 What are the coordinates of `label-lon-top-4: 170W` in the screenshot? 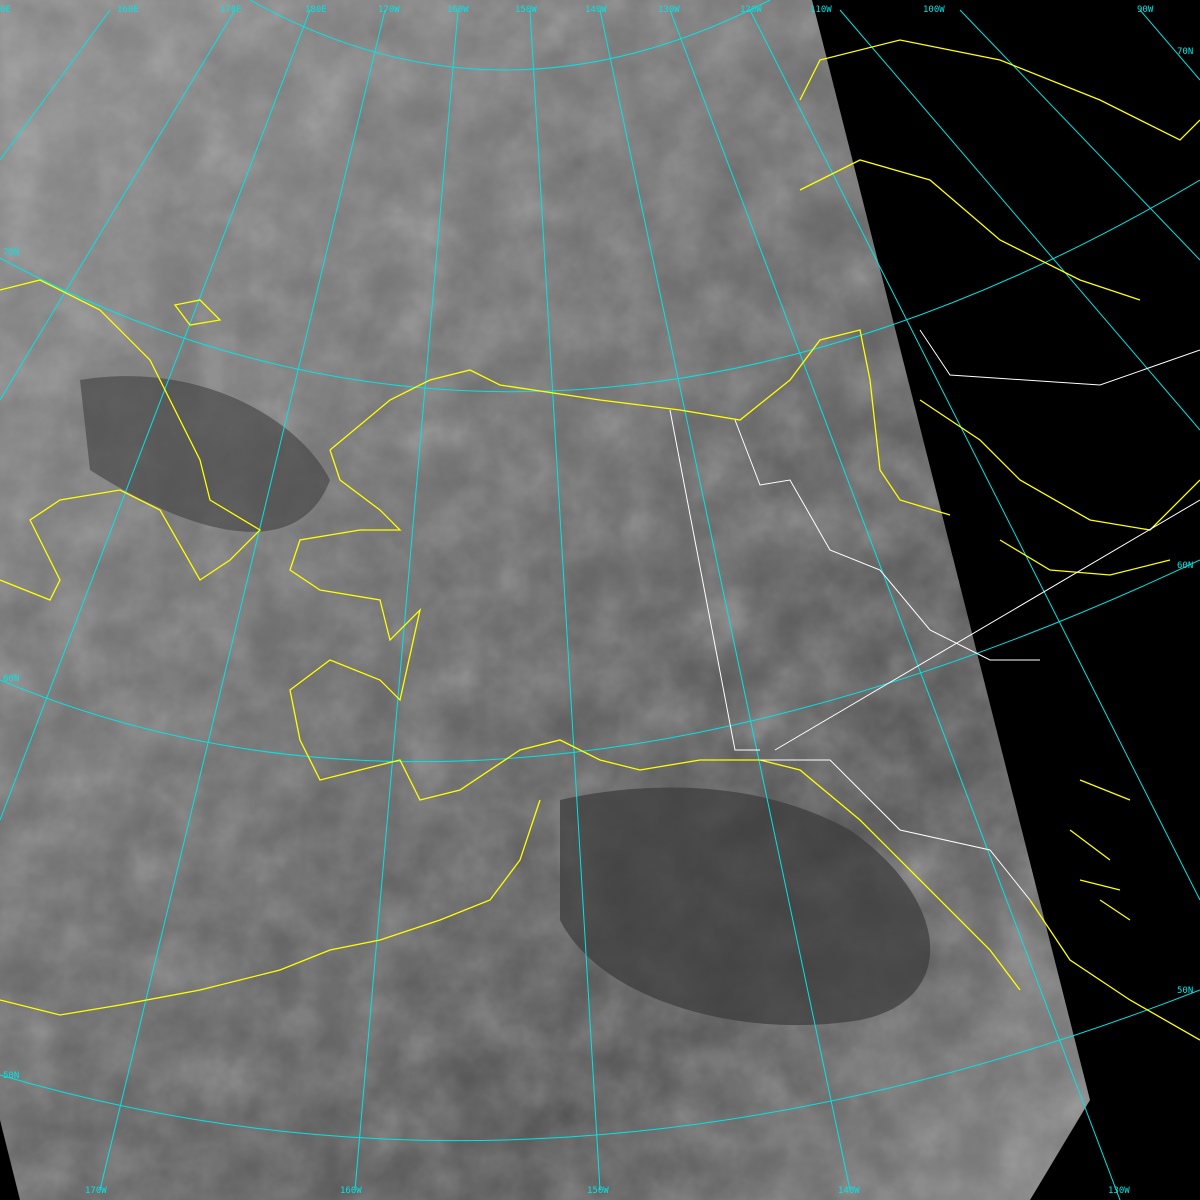 It's located at (389, 10).